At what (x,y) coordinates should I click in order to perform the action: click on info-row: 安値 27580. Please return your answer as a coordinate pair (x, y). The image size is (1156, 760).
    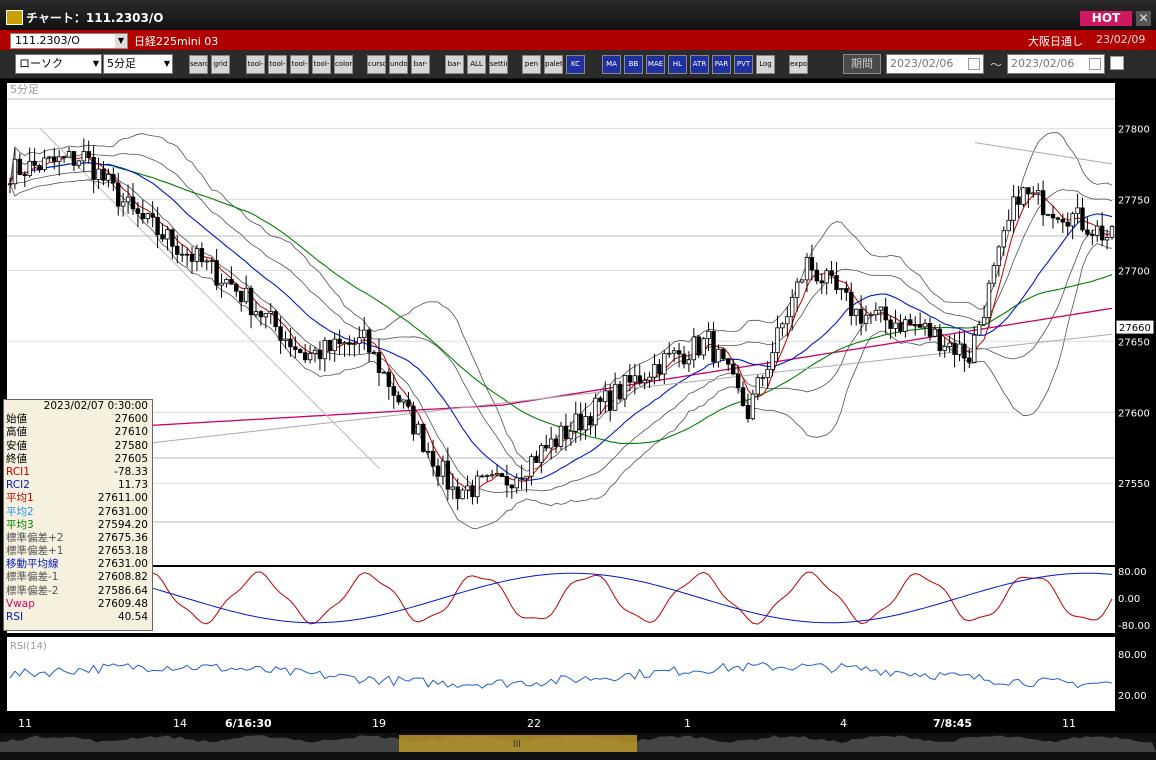
    Looking at the image, I should click on (78, 446).